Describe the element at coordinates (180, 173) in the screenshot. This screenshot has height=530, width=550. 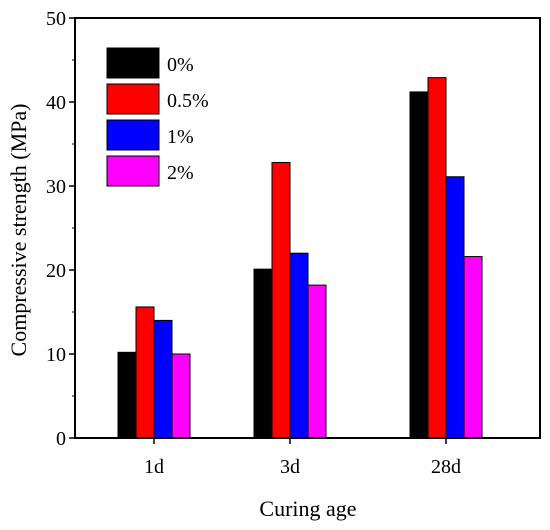
I see `legend-label-3: 2%` at that location.